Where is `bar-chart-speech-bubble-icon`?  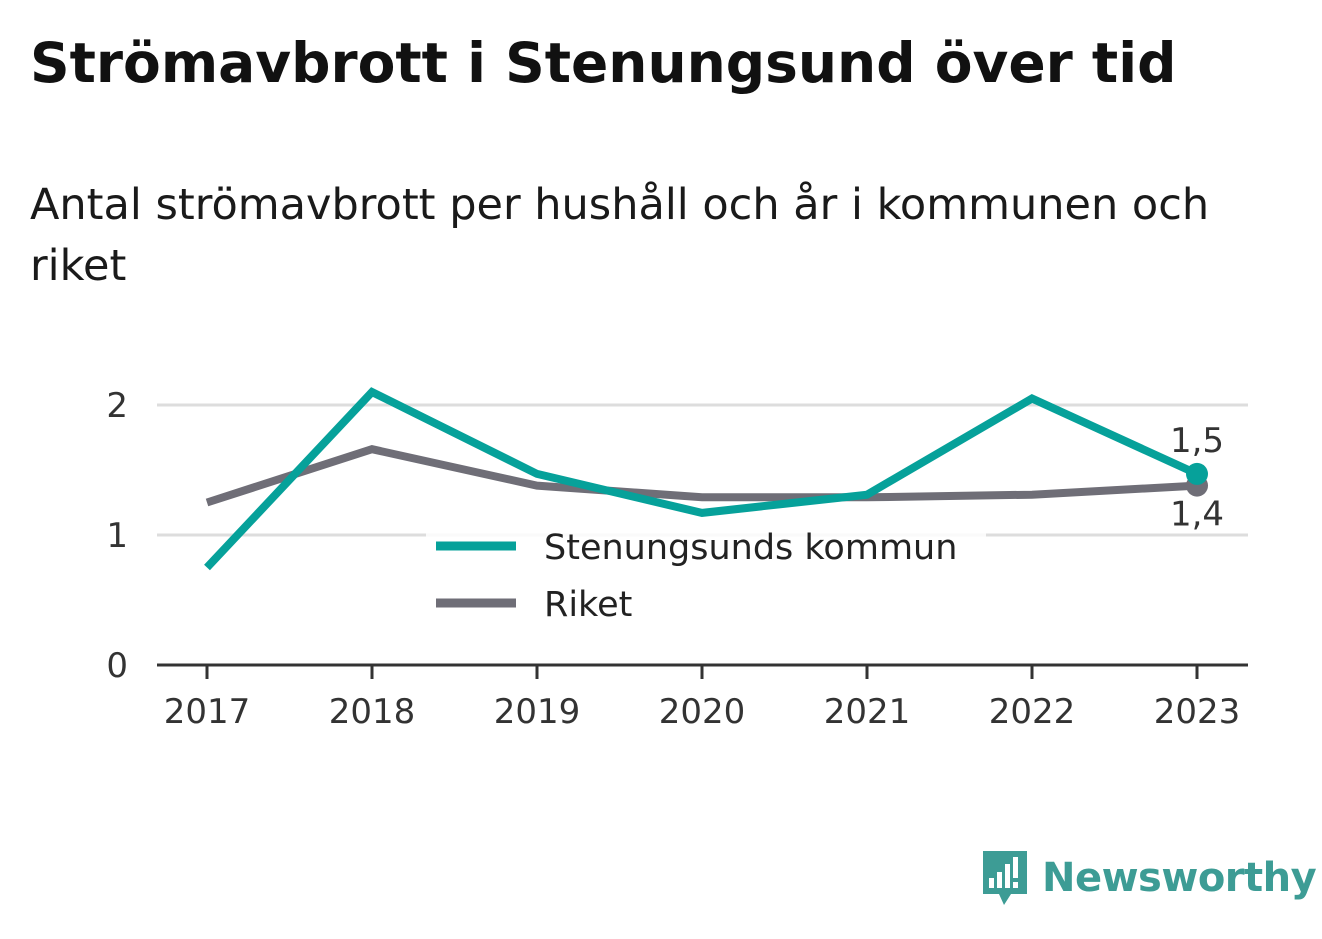
bar-chart-speech-bubble-icon is located at coordinates (1005, 878).